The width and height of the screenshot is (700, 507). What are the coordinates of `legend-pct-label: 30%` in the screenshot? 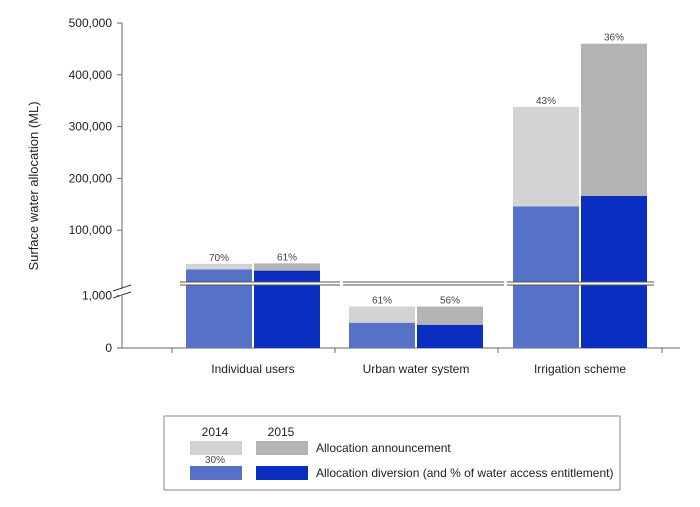 It's located at (215, 460).